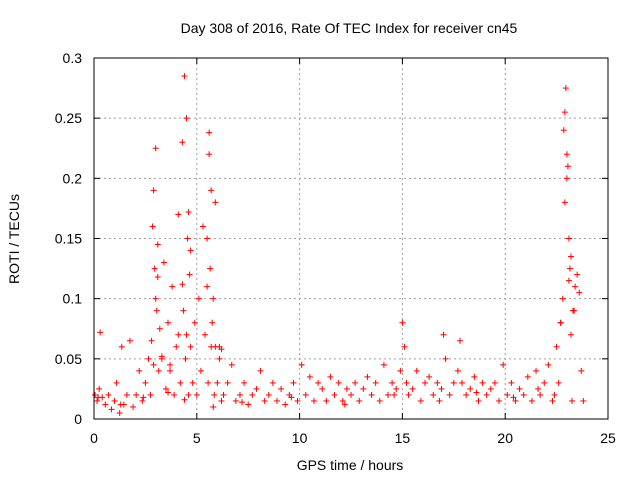 The height and width of the screenshot is (480, 640). I want to click on x-tick-labels: 0 5 10 15 20 25, so click(353, 438).